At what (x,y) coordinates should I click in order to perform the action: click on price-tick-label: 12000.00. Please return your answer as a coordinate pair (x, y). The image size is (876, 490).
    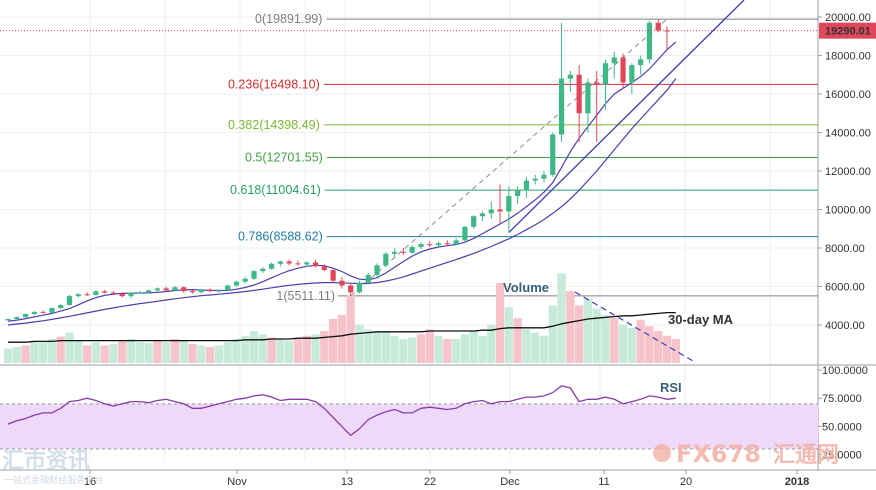
    Looking at the image, I should click on (848, 172).